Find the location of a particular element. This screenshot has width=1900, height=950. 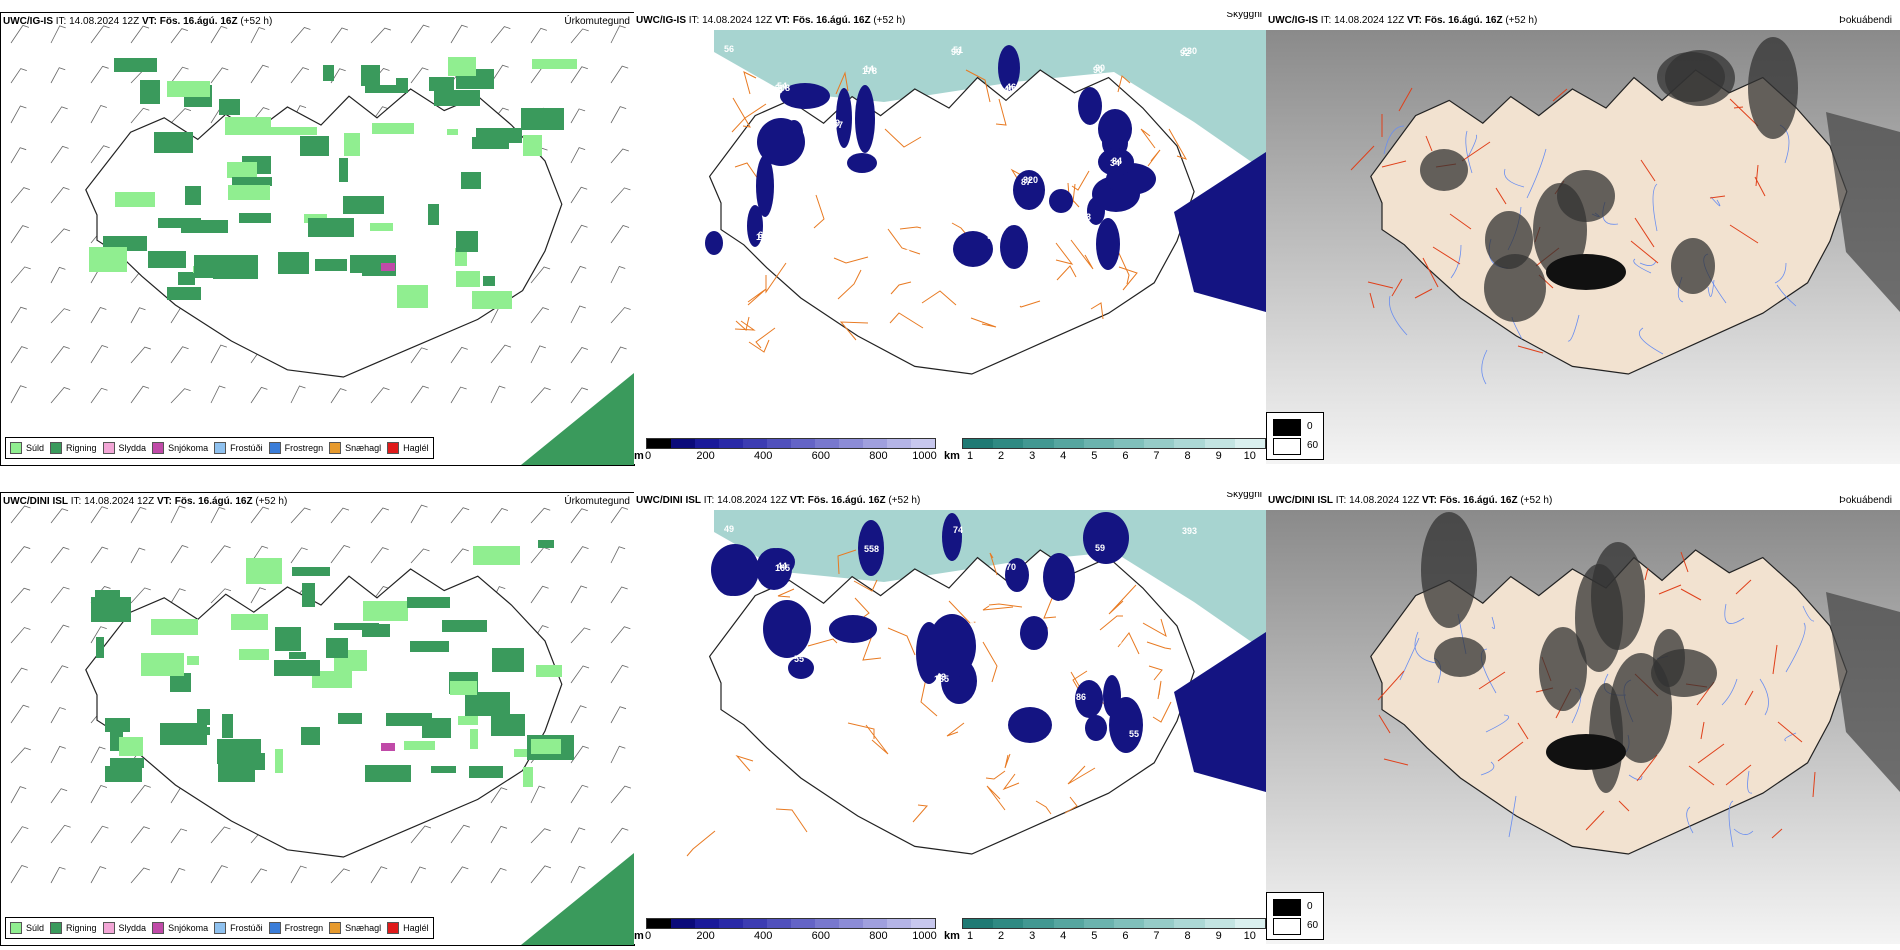

legend-label: Snjókoma is located at coordinates (188, 928).